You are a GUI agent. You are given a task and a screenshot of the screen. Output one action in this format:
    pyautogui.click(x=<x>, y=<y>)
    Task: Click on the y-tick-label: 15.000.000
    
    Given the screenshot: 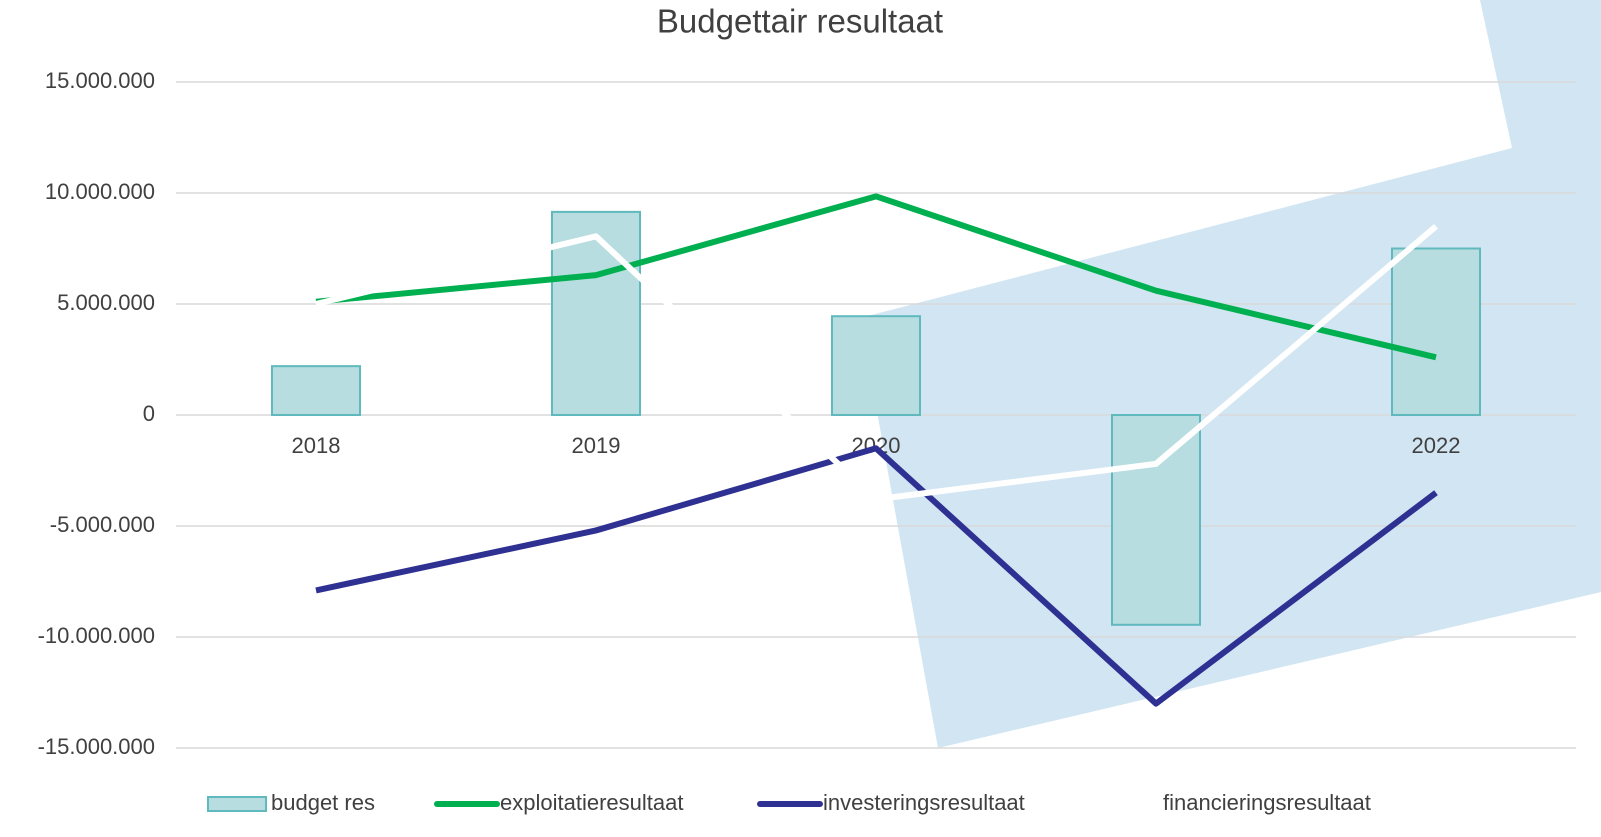 What is the action you would take?
    pyautogui.click(x=100, y=80)
    